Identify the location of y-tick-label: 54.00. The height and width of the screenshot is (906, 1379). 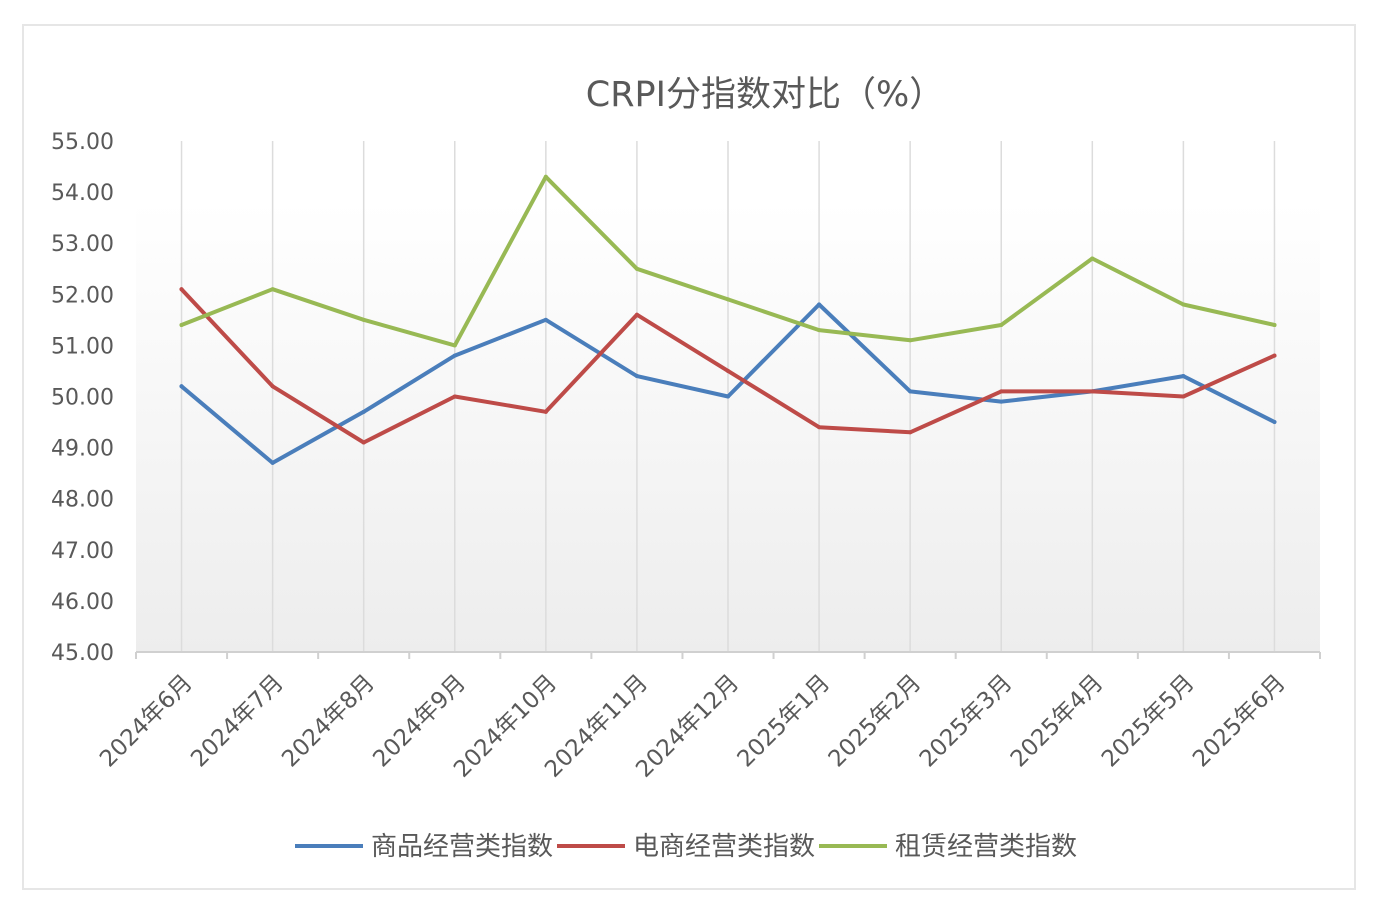
(82, 193).